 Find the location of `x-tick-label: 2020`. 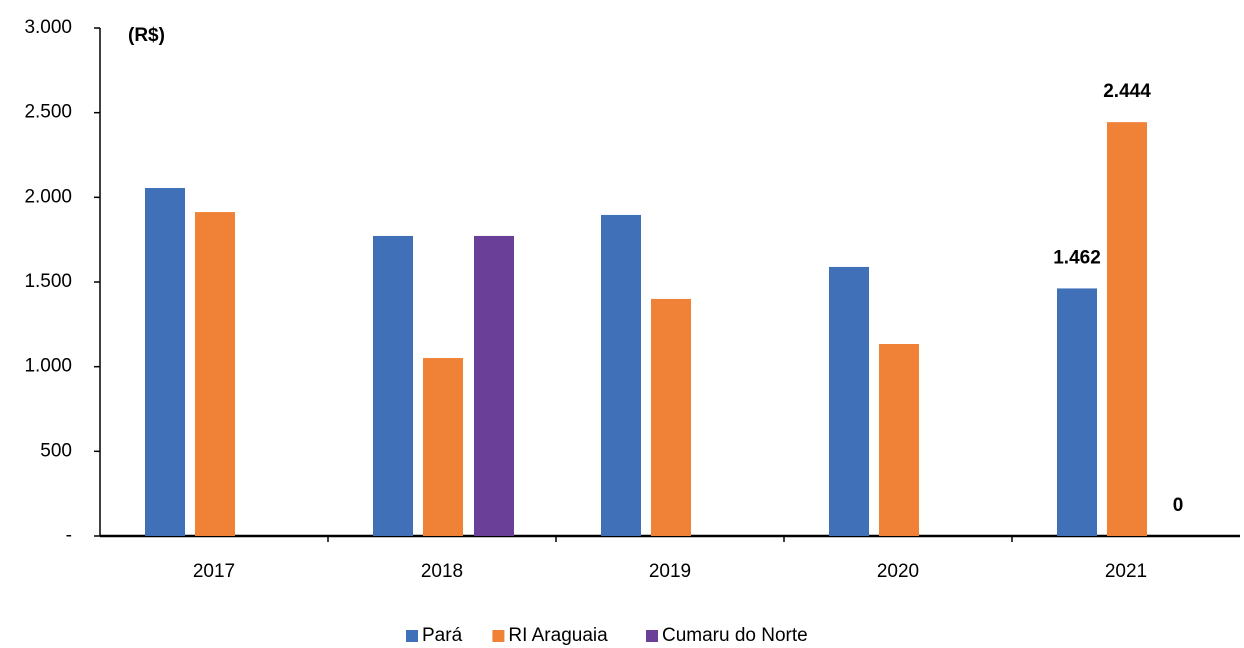

x-tick-label: 2020 is located at coordinates (898, 571).